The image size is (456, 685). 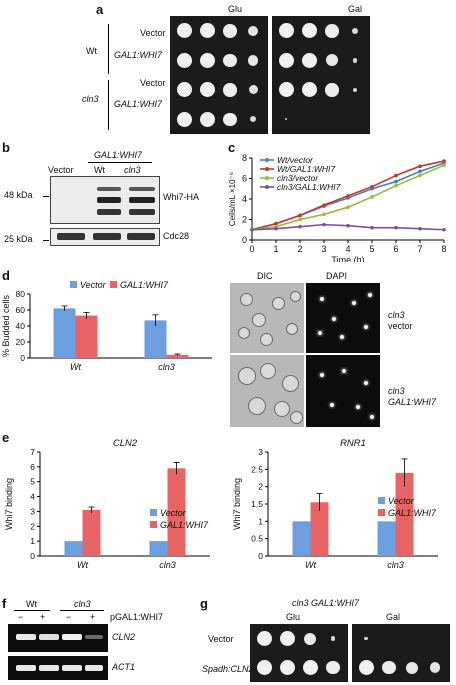 I want to click on panel-f-band-cln2: CLN2, so click(x=124, y=637).